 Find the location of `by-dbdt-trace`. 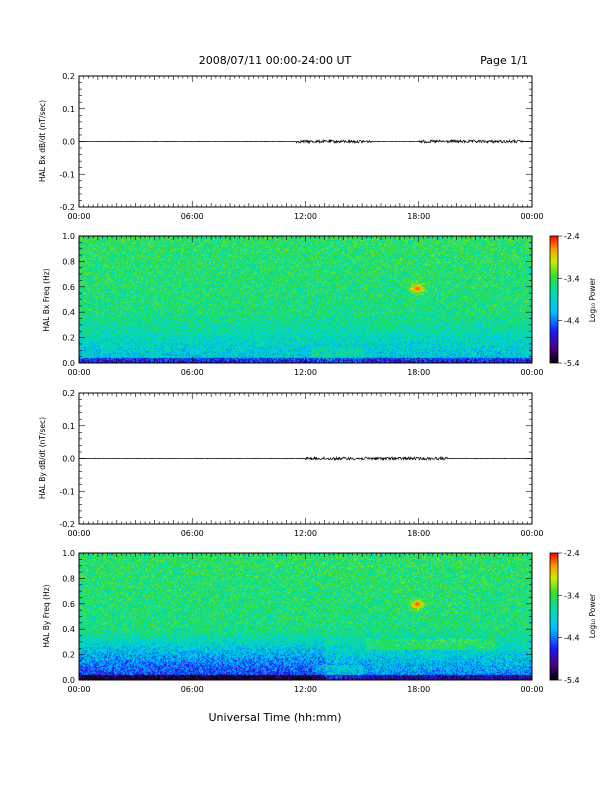

by-dbdt-trace is located at coordinates (305, 458).